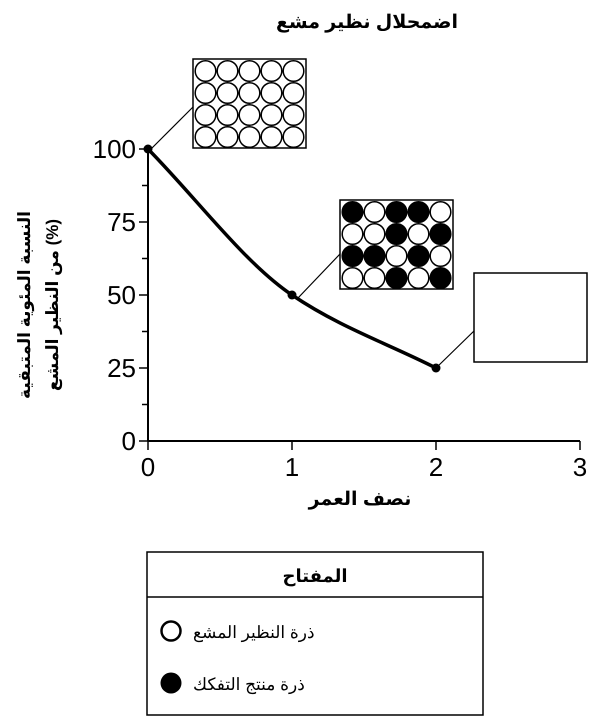  I want to click on text: المفتاح, so click(315, 576).